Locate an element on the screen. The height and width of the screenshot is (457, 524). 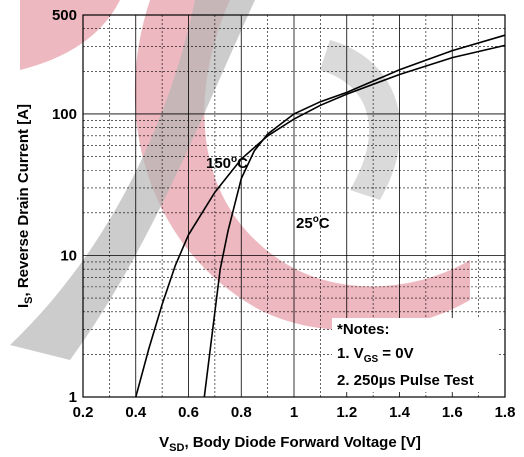
series-label: 150oC is located at coordinates (227, 163).